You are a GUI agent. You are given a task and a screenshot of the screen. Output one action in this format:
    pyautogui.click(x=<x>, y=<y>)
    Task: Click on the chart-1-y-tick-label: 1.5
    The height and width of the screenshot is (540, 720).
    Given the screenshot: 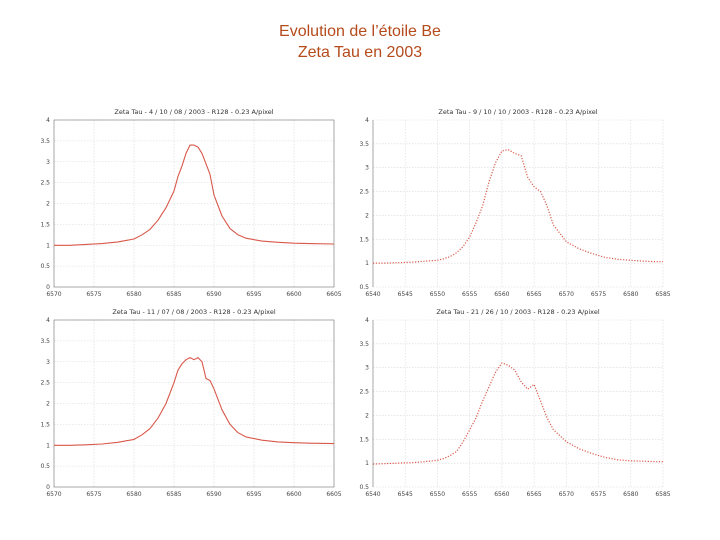 What is the action you would take?
    pyautogui.click(x=45, y=224)
    